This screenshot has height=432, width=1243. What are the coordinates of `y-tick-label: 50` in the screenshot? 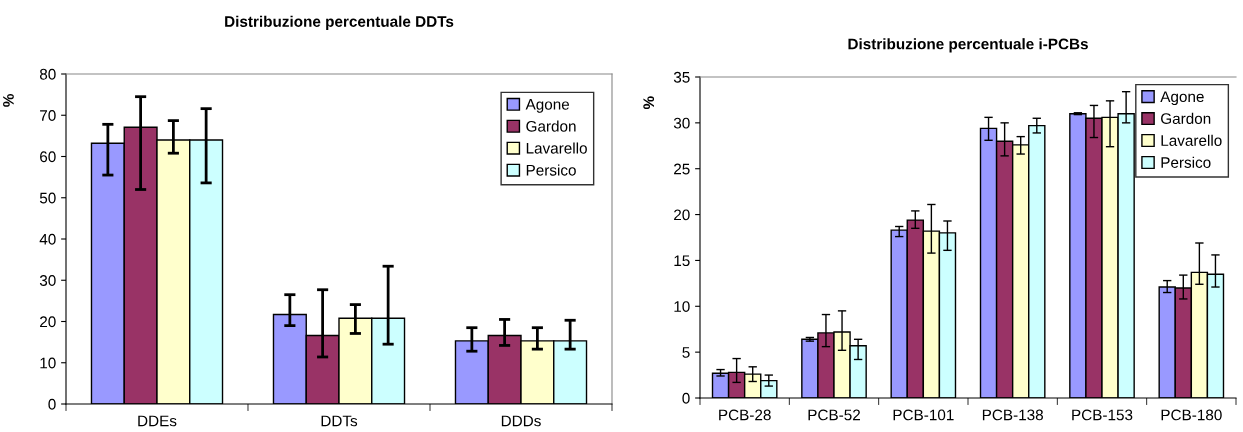 It's located at (47, 198).